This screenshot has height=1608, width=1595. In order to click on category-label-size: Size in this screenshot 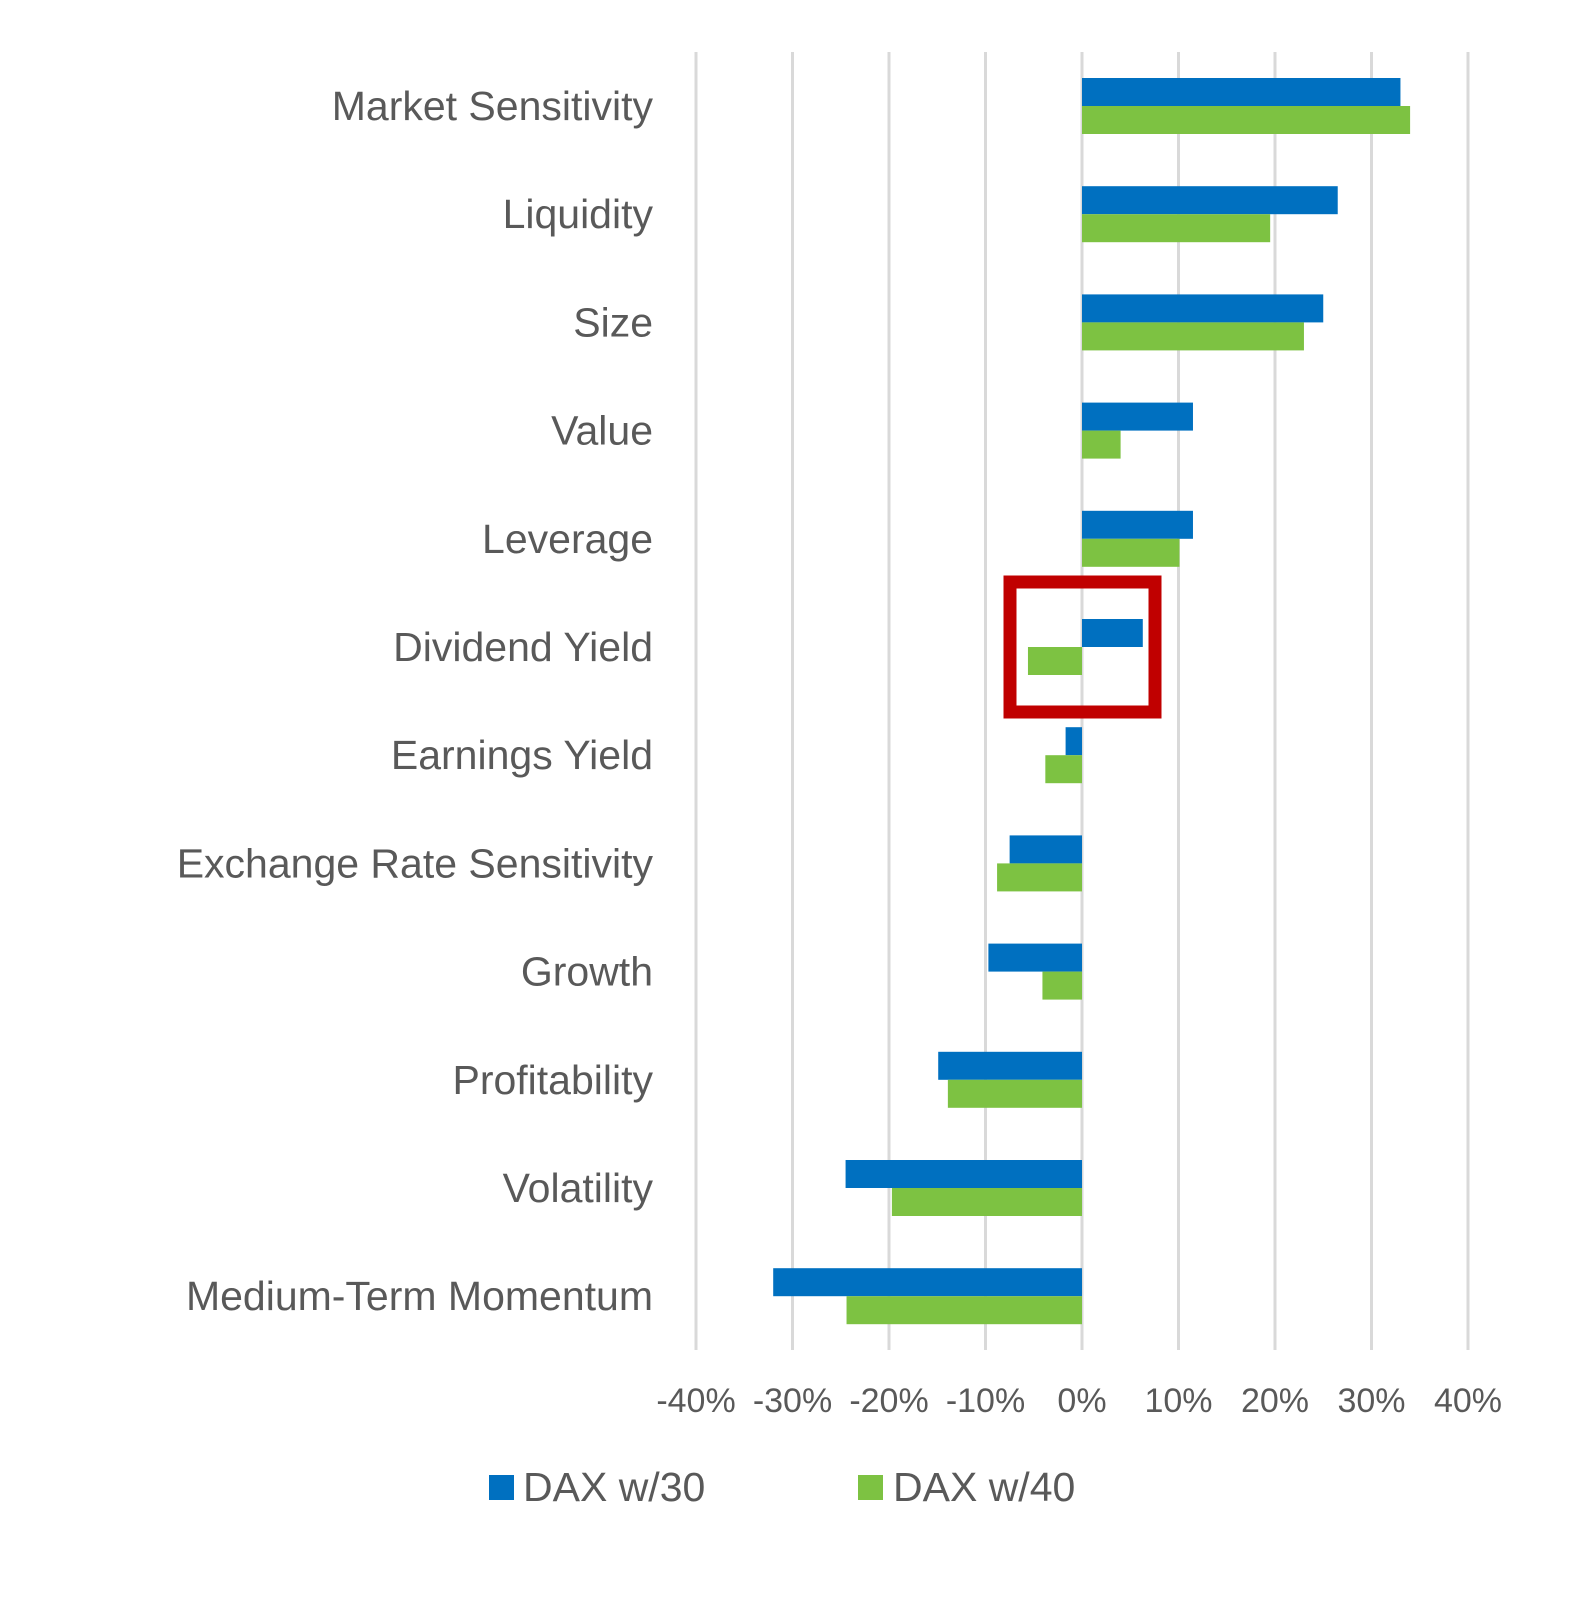, I will do `click(613, 322)`.